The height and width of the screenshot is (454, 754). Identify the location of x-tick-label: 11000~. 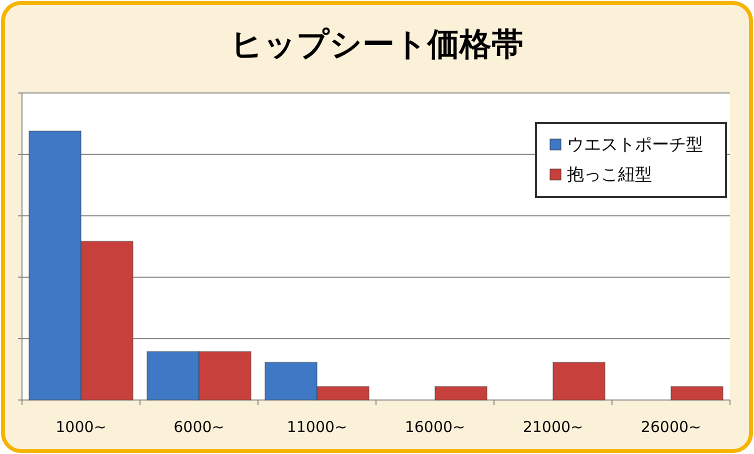
(317, 427).